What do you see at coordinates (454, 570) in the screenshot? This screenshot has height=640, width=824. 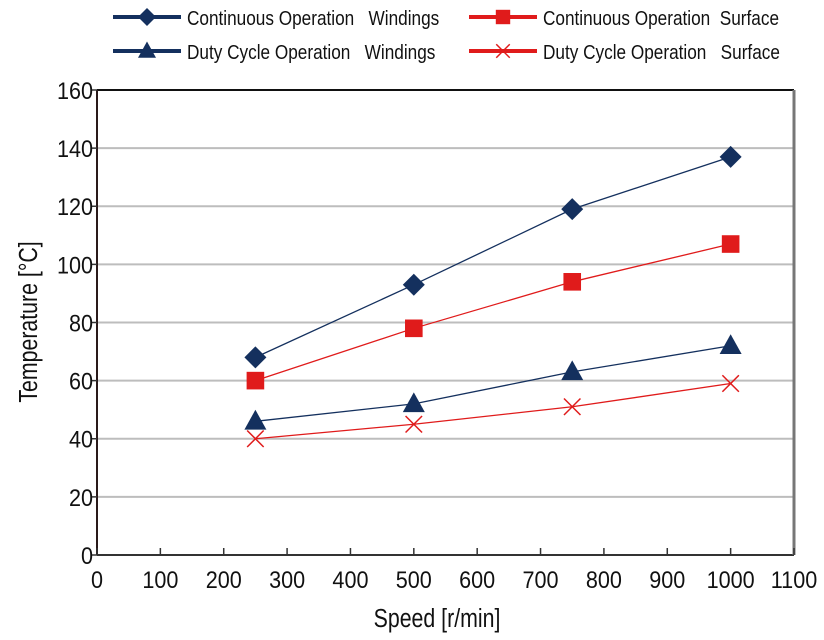 I see `x-axis-ticks: 0 100 200 300 400 500 600 700 800 900 1000 1100` at bounding box center [454, 570].